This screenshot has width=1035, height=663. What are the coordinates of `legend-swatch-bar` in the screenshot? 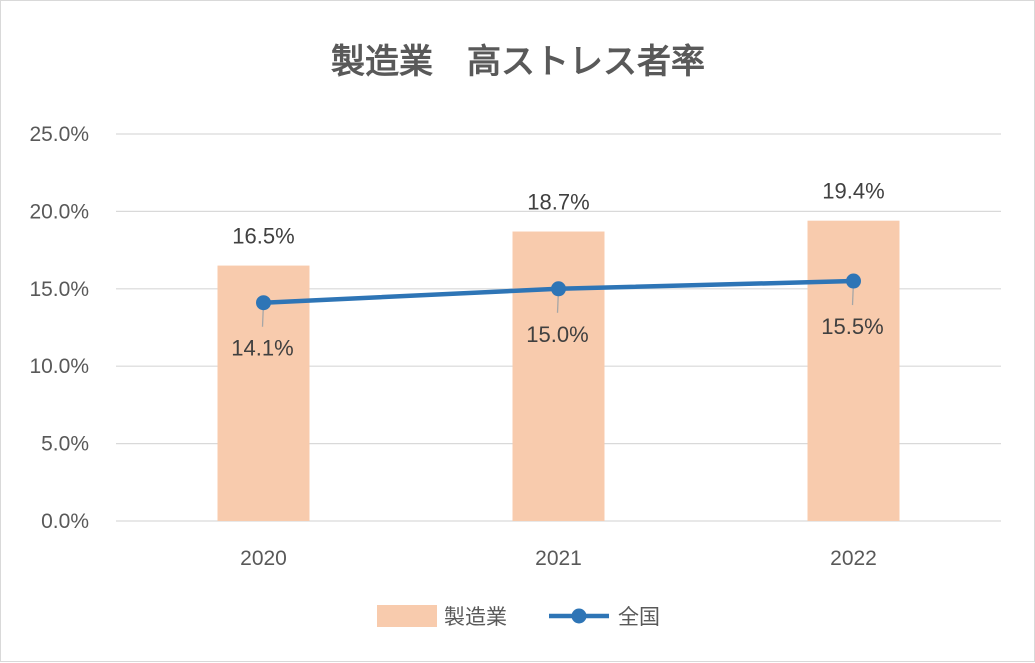 It's located at (407, 616).